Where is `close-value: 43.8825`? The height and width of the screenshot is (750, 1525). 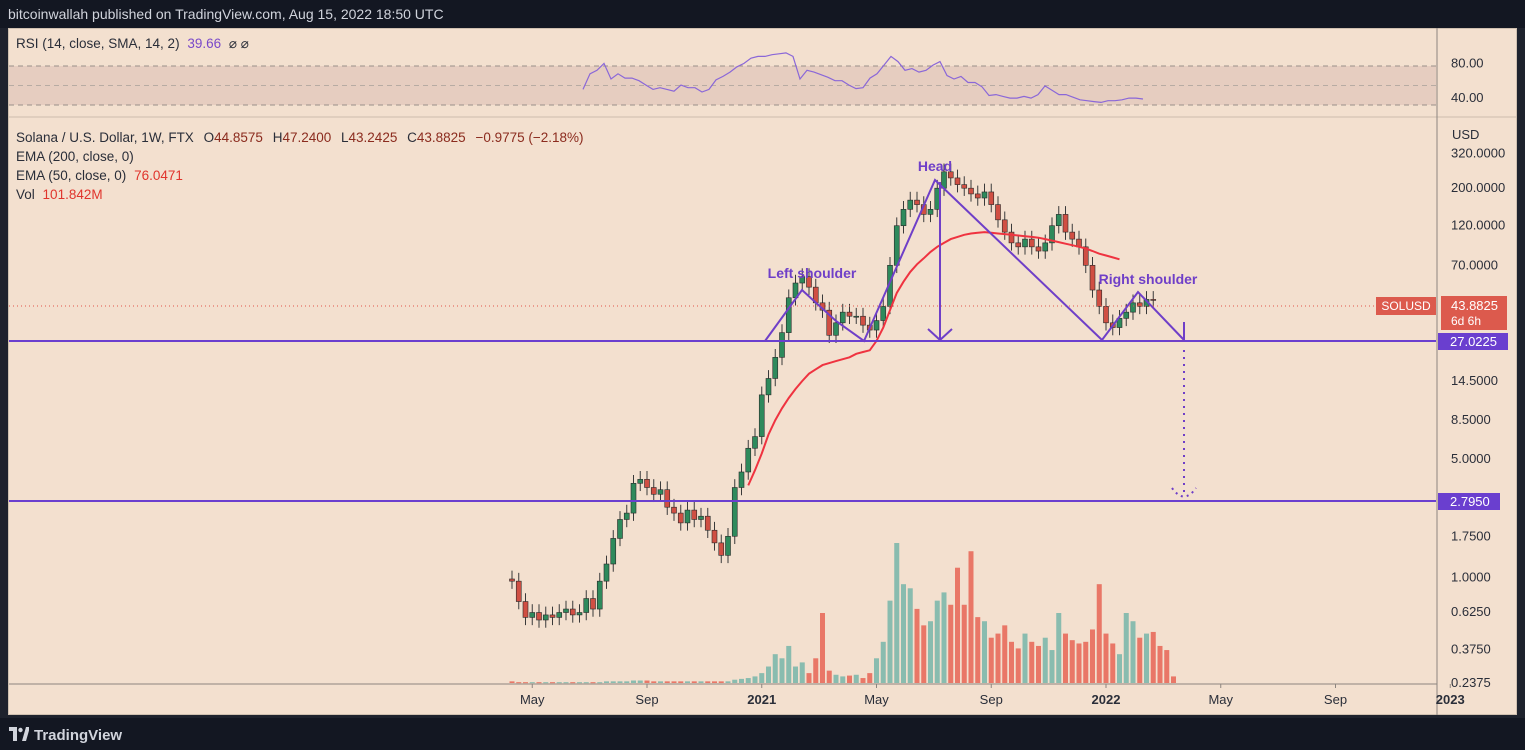 close-value: 43.8825 is located at coordinates (441, 137).